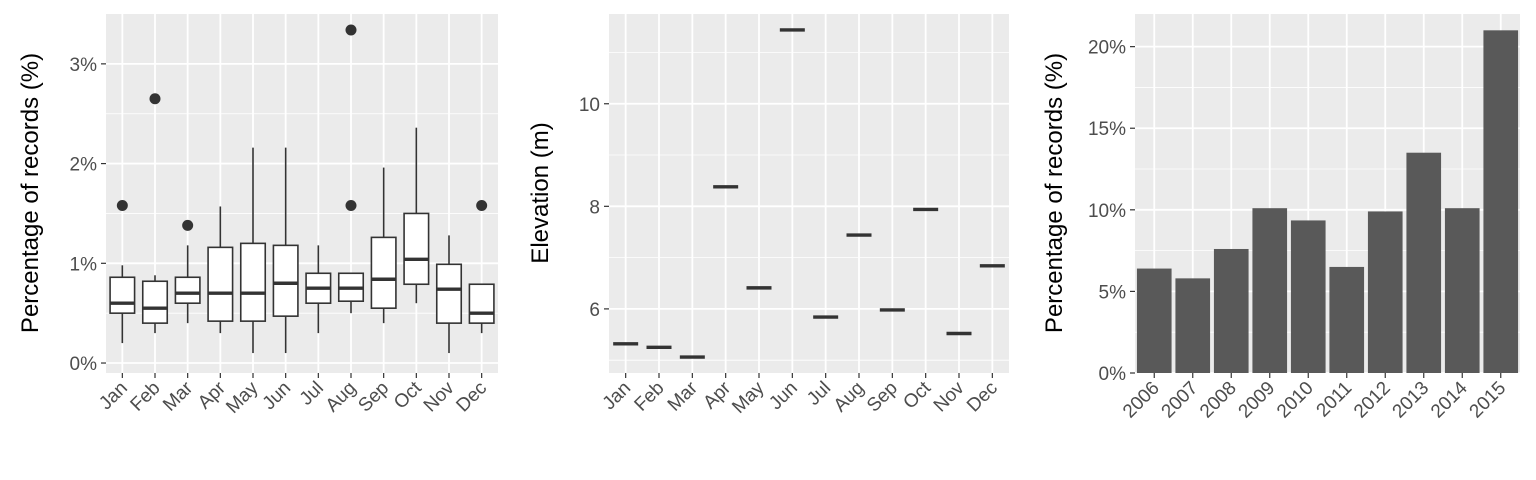 Image resolution: width=1536 pixels, height=480 pixels. Describe the element at coordinates (1308, 296) in the screenshot. I see `bar-2010` at that location.